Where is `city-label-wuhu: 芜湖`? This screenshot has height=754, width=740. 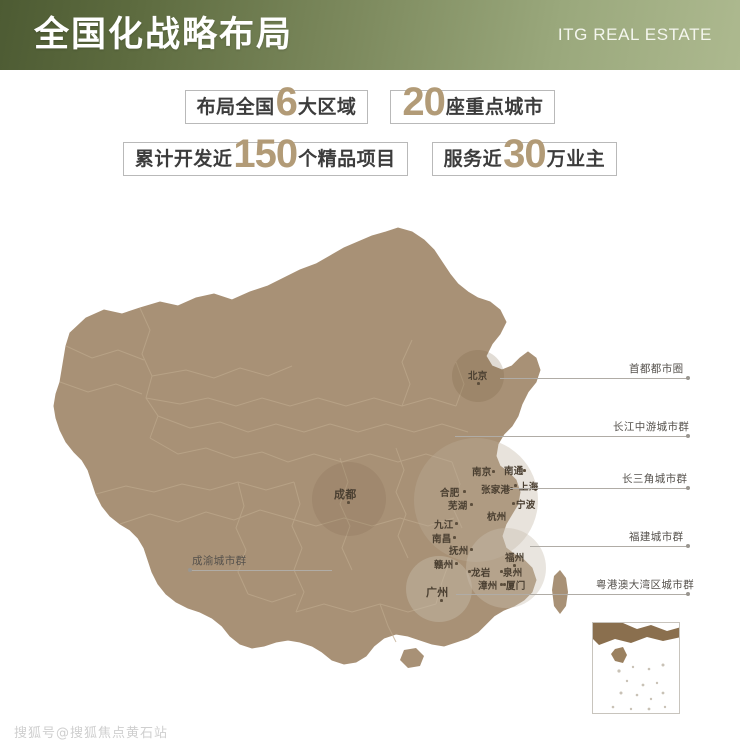 city-label-wuhu: 芜湖 is located at coordinates (458, 506).